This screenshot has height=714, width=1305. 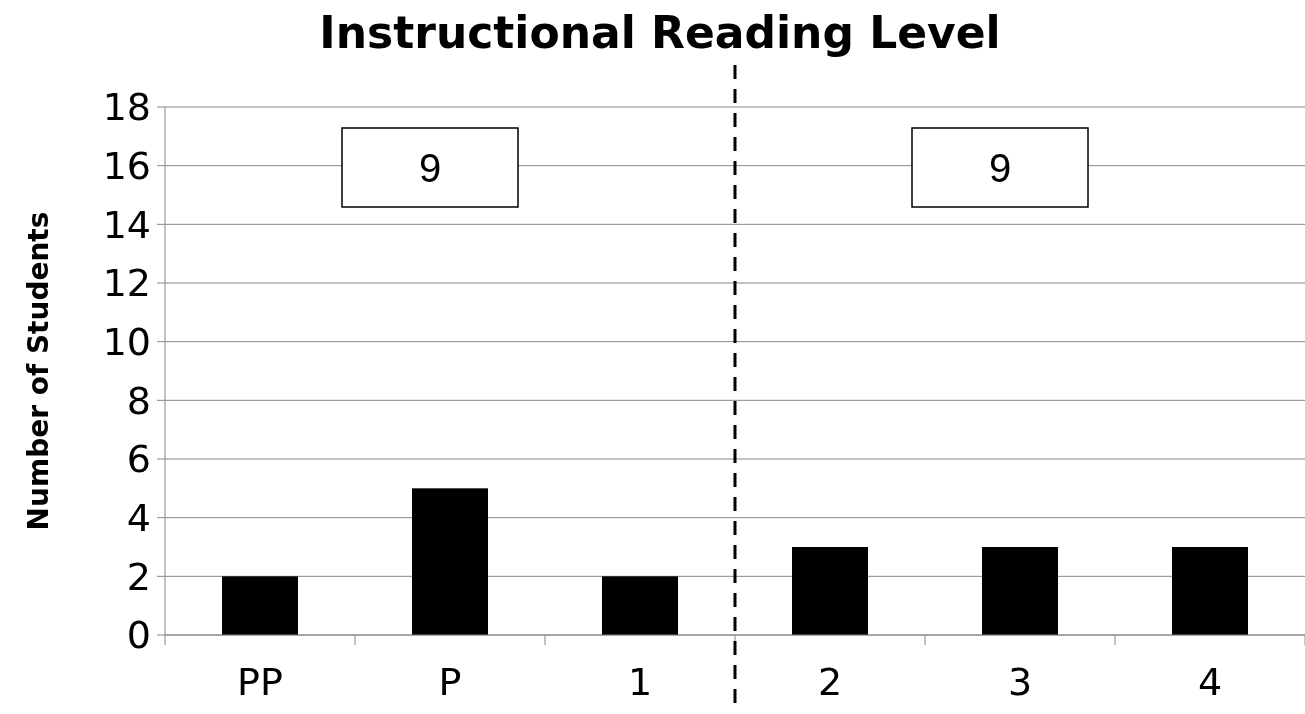 I want to click on chart-title: Instructional Reading Level, so click(x=660, y=32).